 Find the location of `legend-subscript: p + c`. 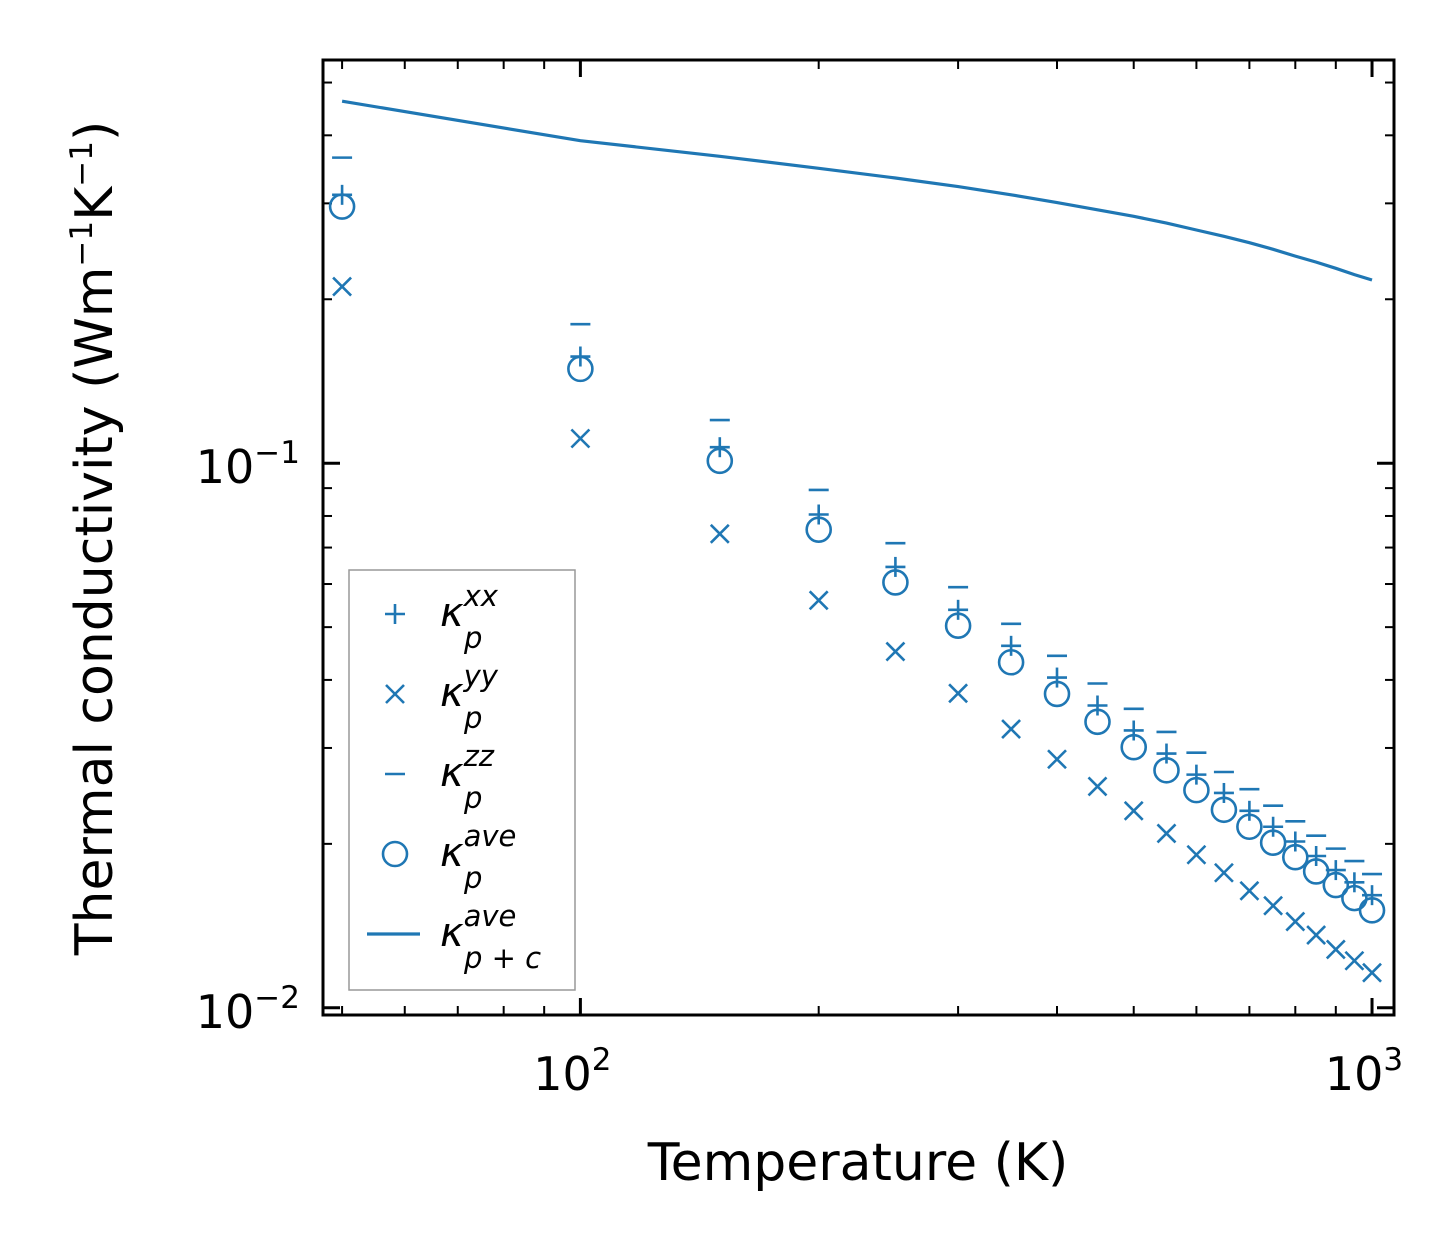

legend-subscript: p + c is located at coordinates (502, 958).